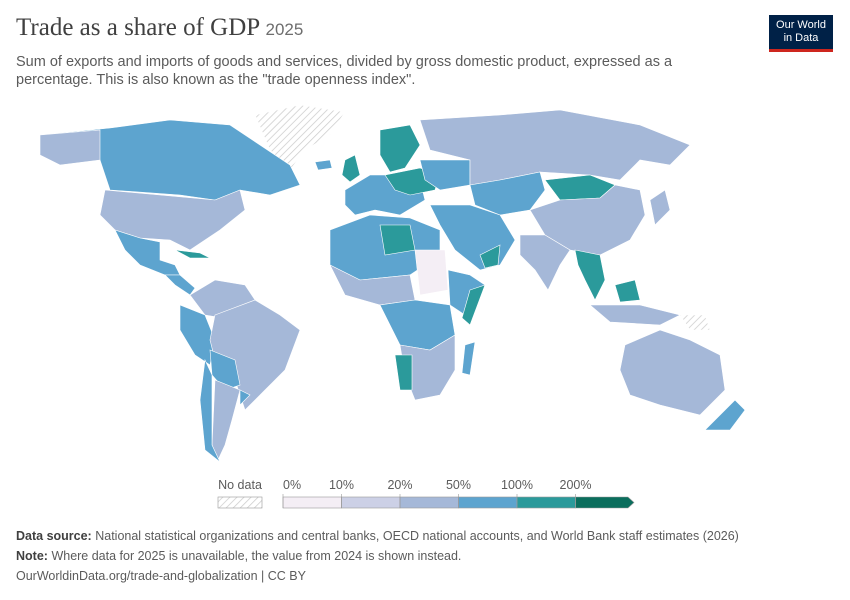 The image size is (850, 600). I want to click on legend-tick-label: 10%, so click(341, 485).